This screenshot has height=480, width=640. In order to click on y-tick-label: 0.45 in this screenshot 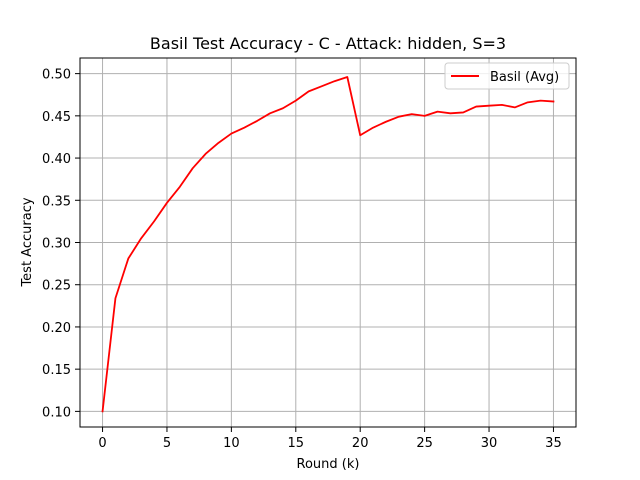, I will do `click(56, 117)`.